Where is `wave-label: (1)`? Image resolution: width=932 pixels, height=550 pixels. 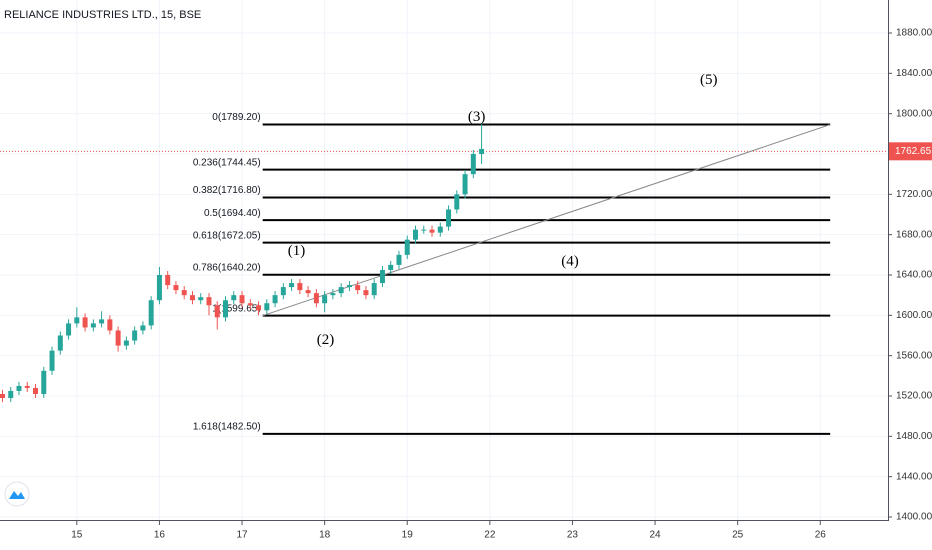
wave-label: (1) is located at coordinates (297, 251).